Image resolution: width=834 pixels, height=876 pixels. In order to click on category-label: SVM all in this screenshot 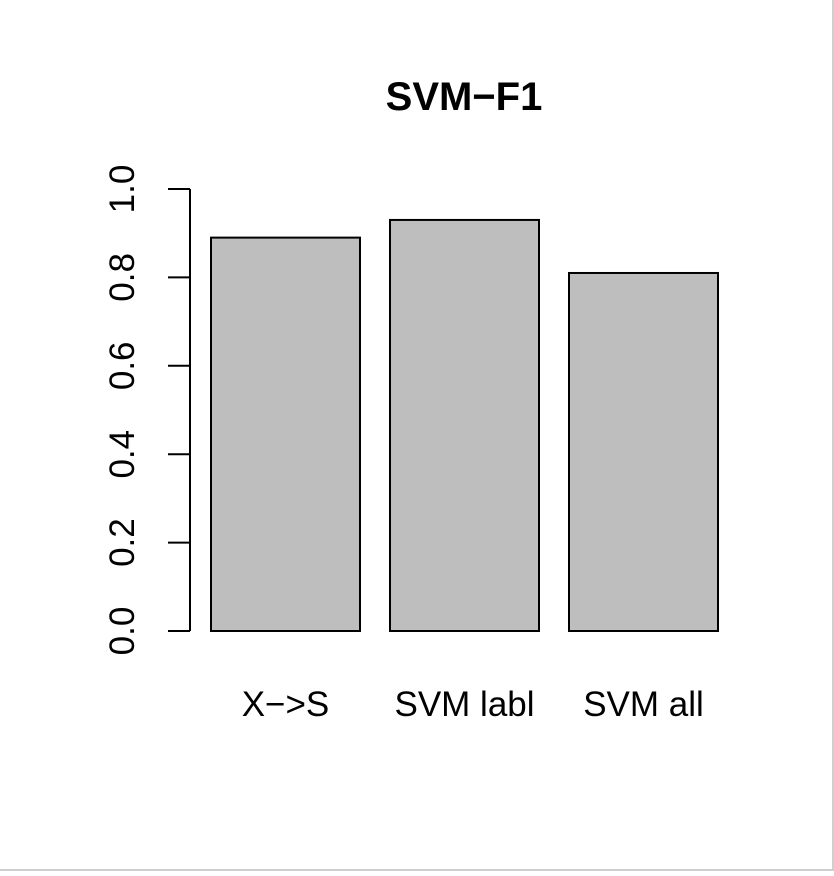, I will do `click(643, 704)`.